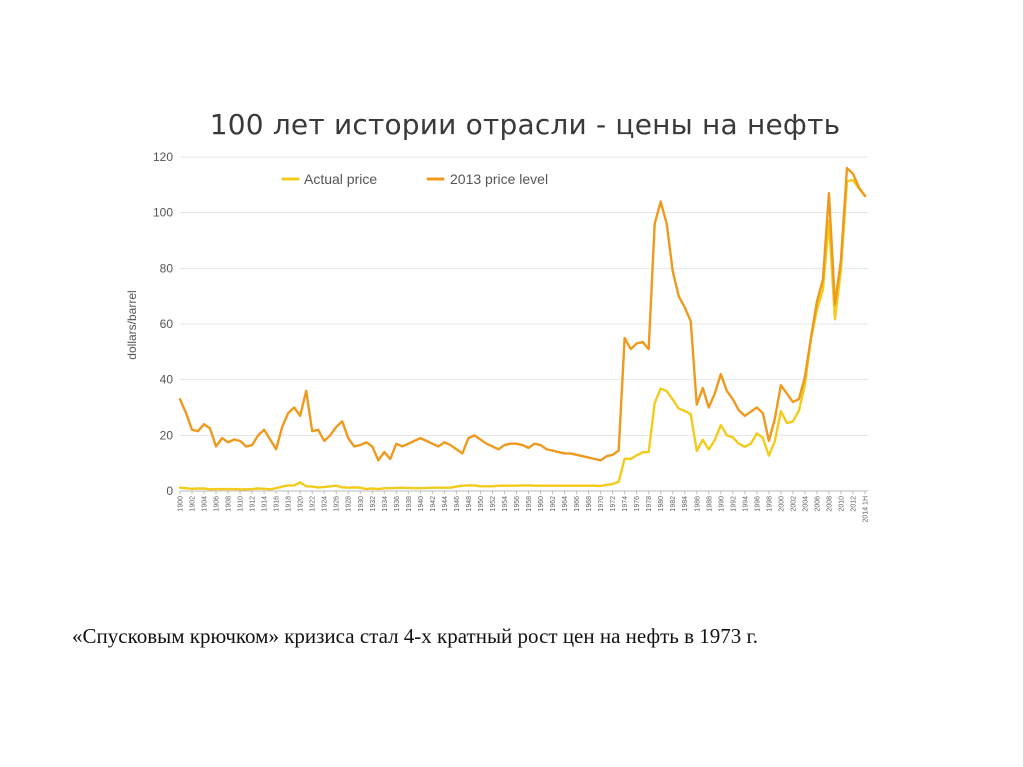 The image size is (1024, 767). Describe the element at coordinates (505, 504) in the screenshot. I see `x-tick-label: 1954` at that location.